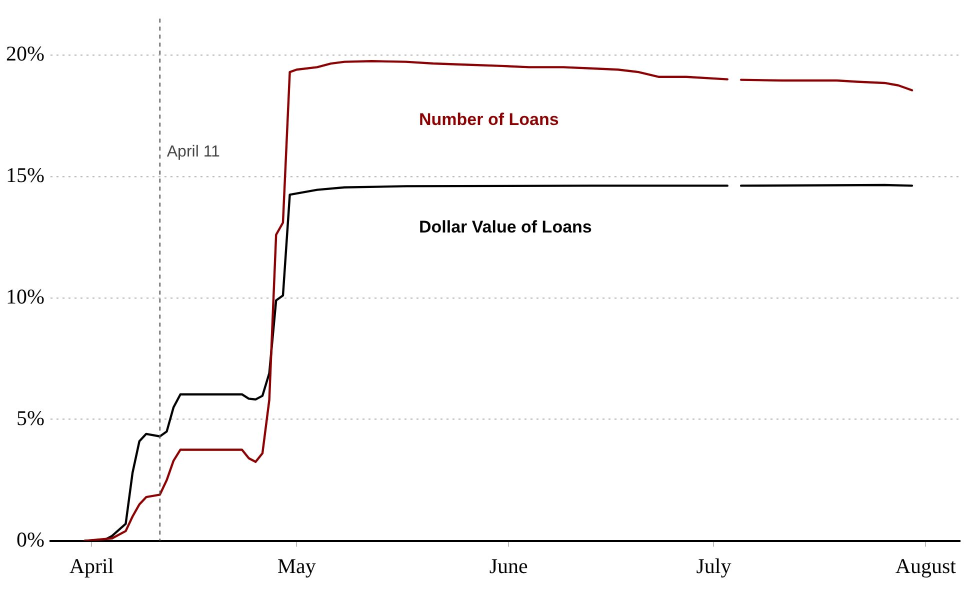 The height and width of the screenshot is (594, 964). I want to click on x-tick-label: July, so click(714, 566).